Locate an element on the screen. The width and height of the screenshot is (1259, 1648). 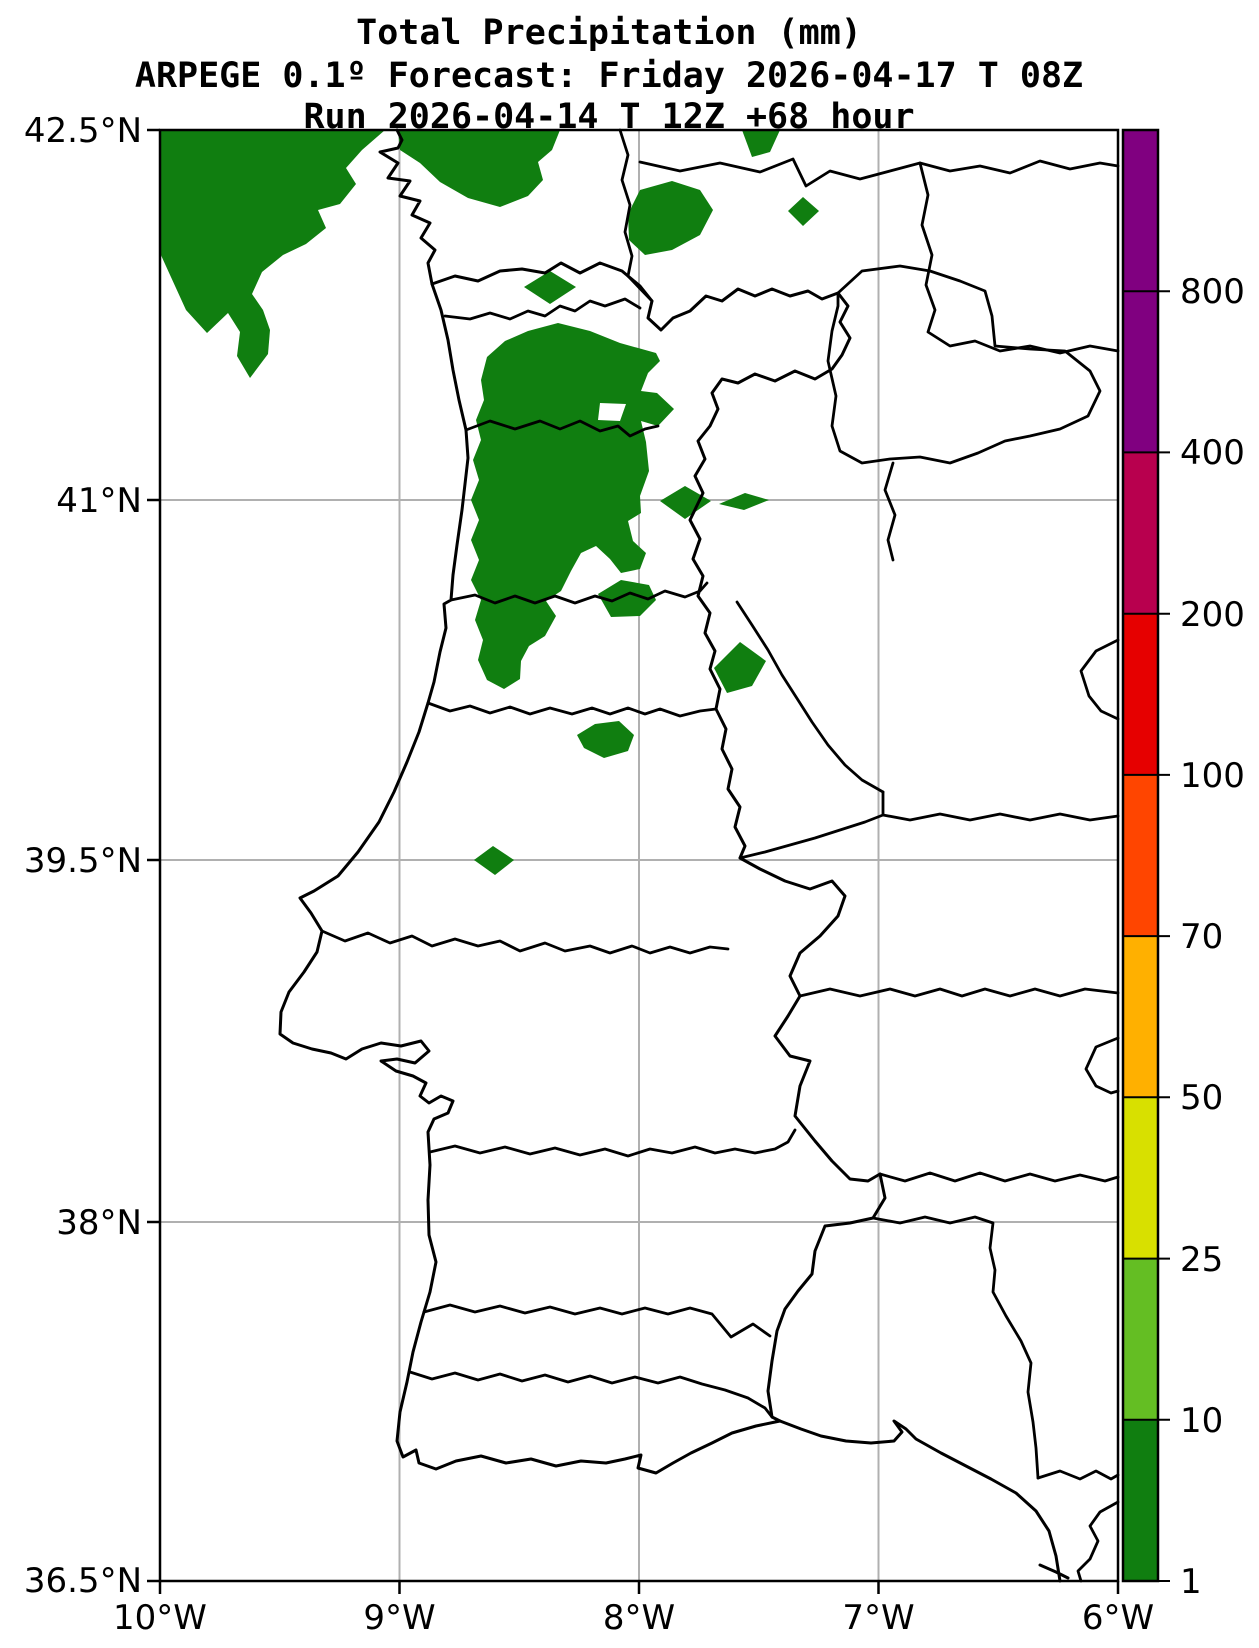
district-line-coimbra is located at coordinates (572, 709).